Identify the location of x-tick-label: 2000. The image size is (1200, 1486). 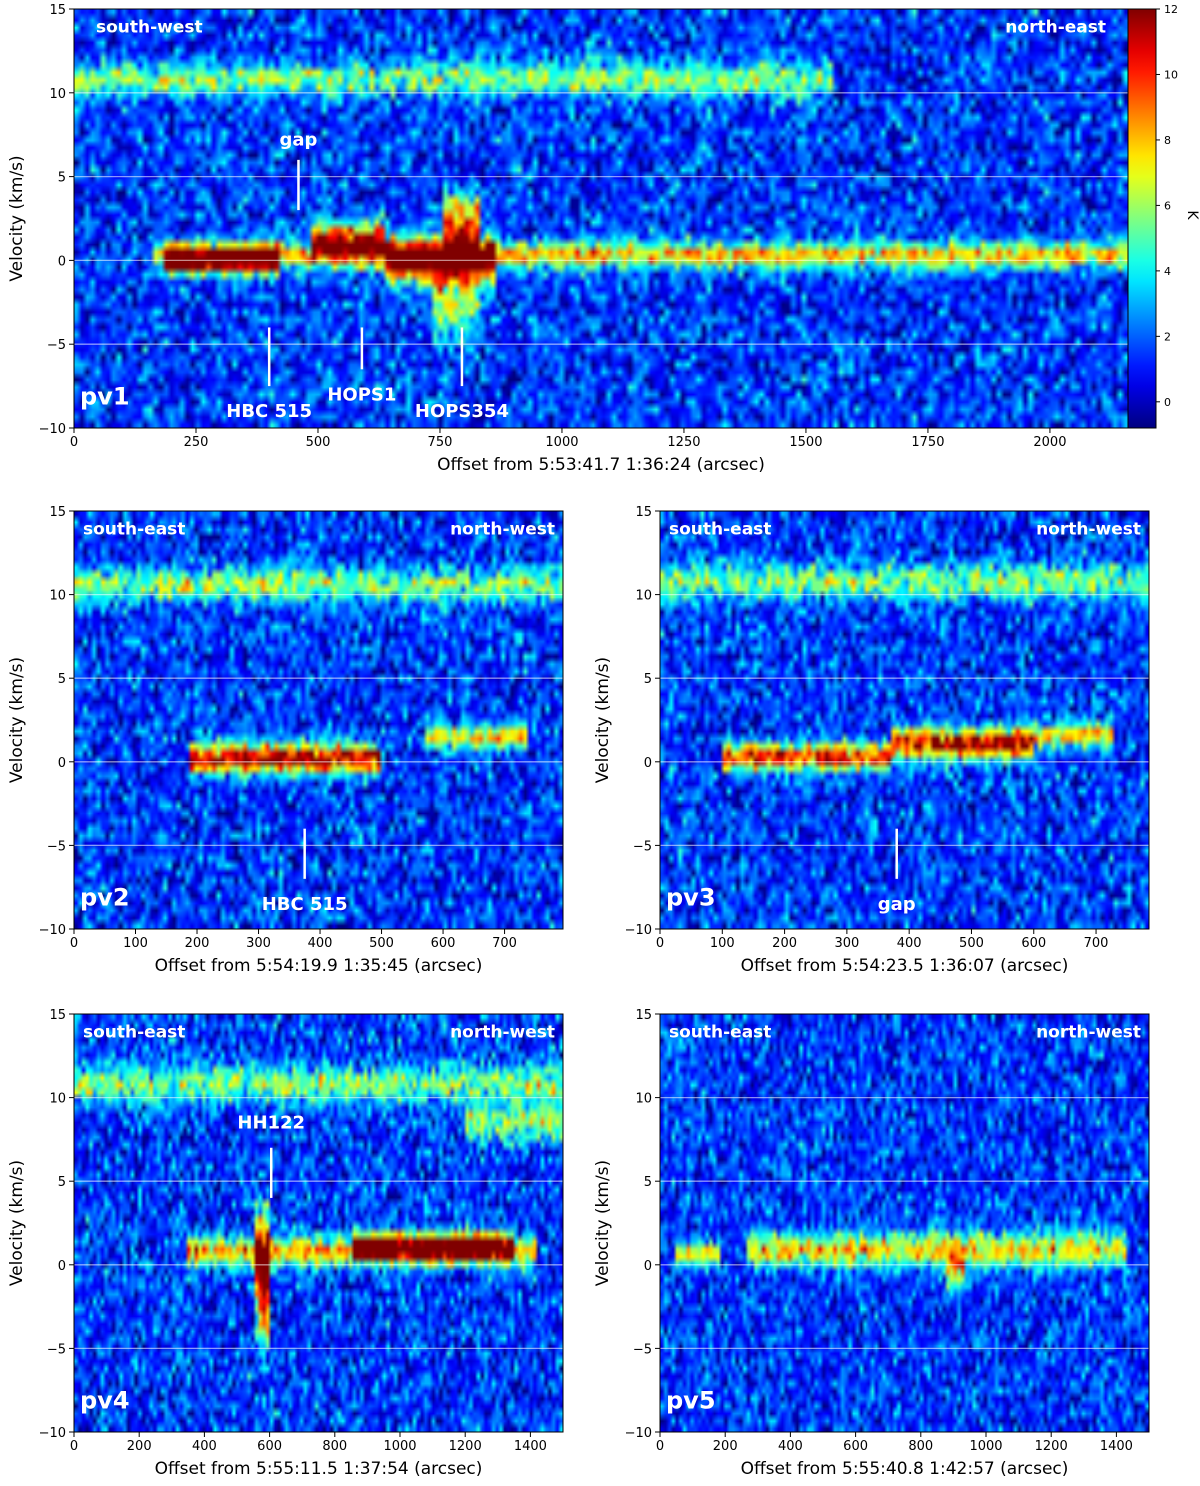
(1049, 442).